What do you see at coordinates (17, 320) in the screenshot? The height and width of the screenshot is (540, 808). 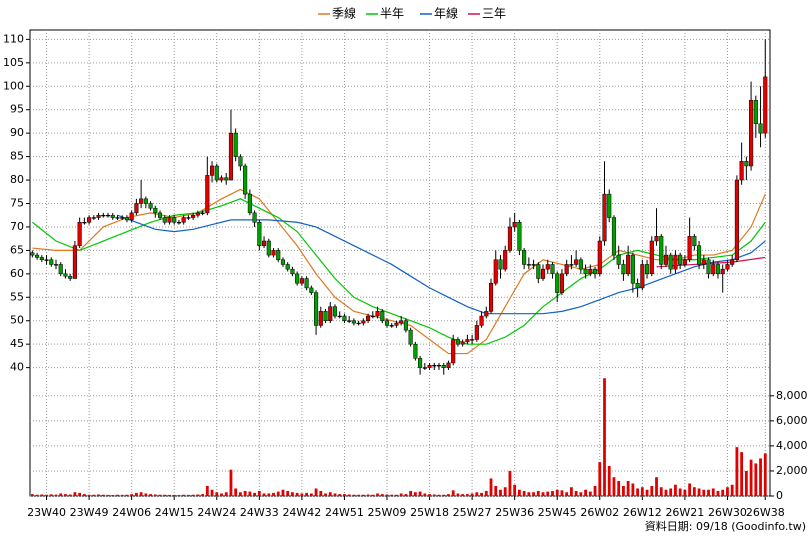 I see `y-tick-label: 50` at bounding box center [17, 320].